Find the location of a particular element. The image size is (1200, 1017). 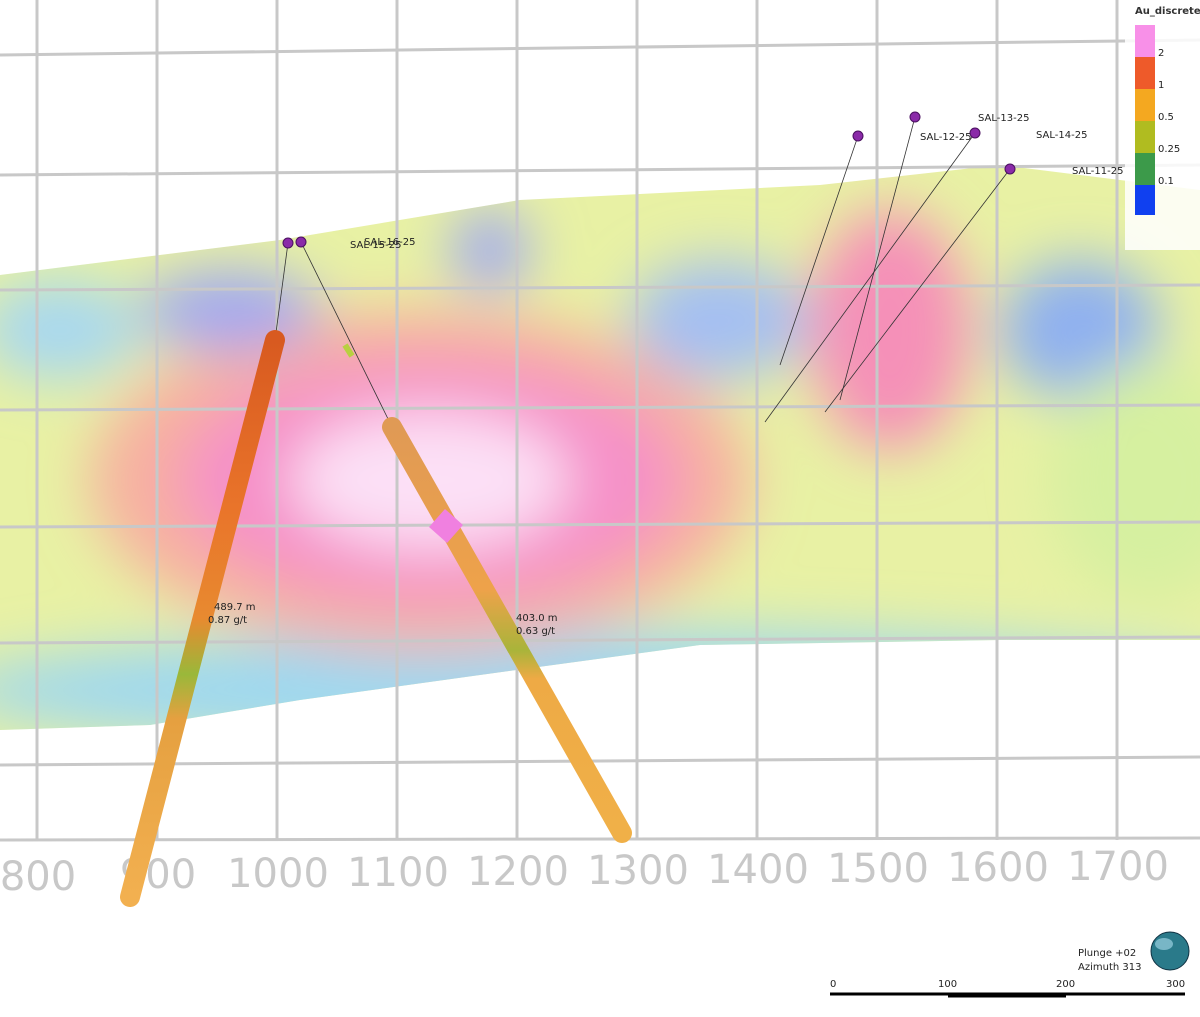

legend-label: 0.1 is located at coordinates (1166, 181).